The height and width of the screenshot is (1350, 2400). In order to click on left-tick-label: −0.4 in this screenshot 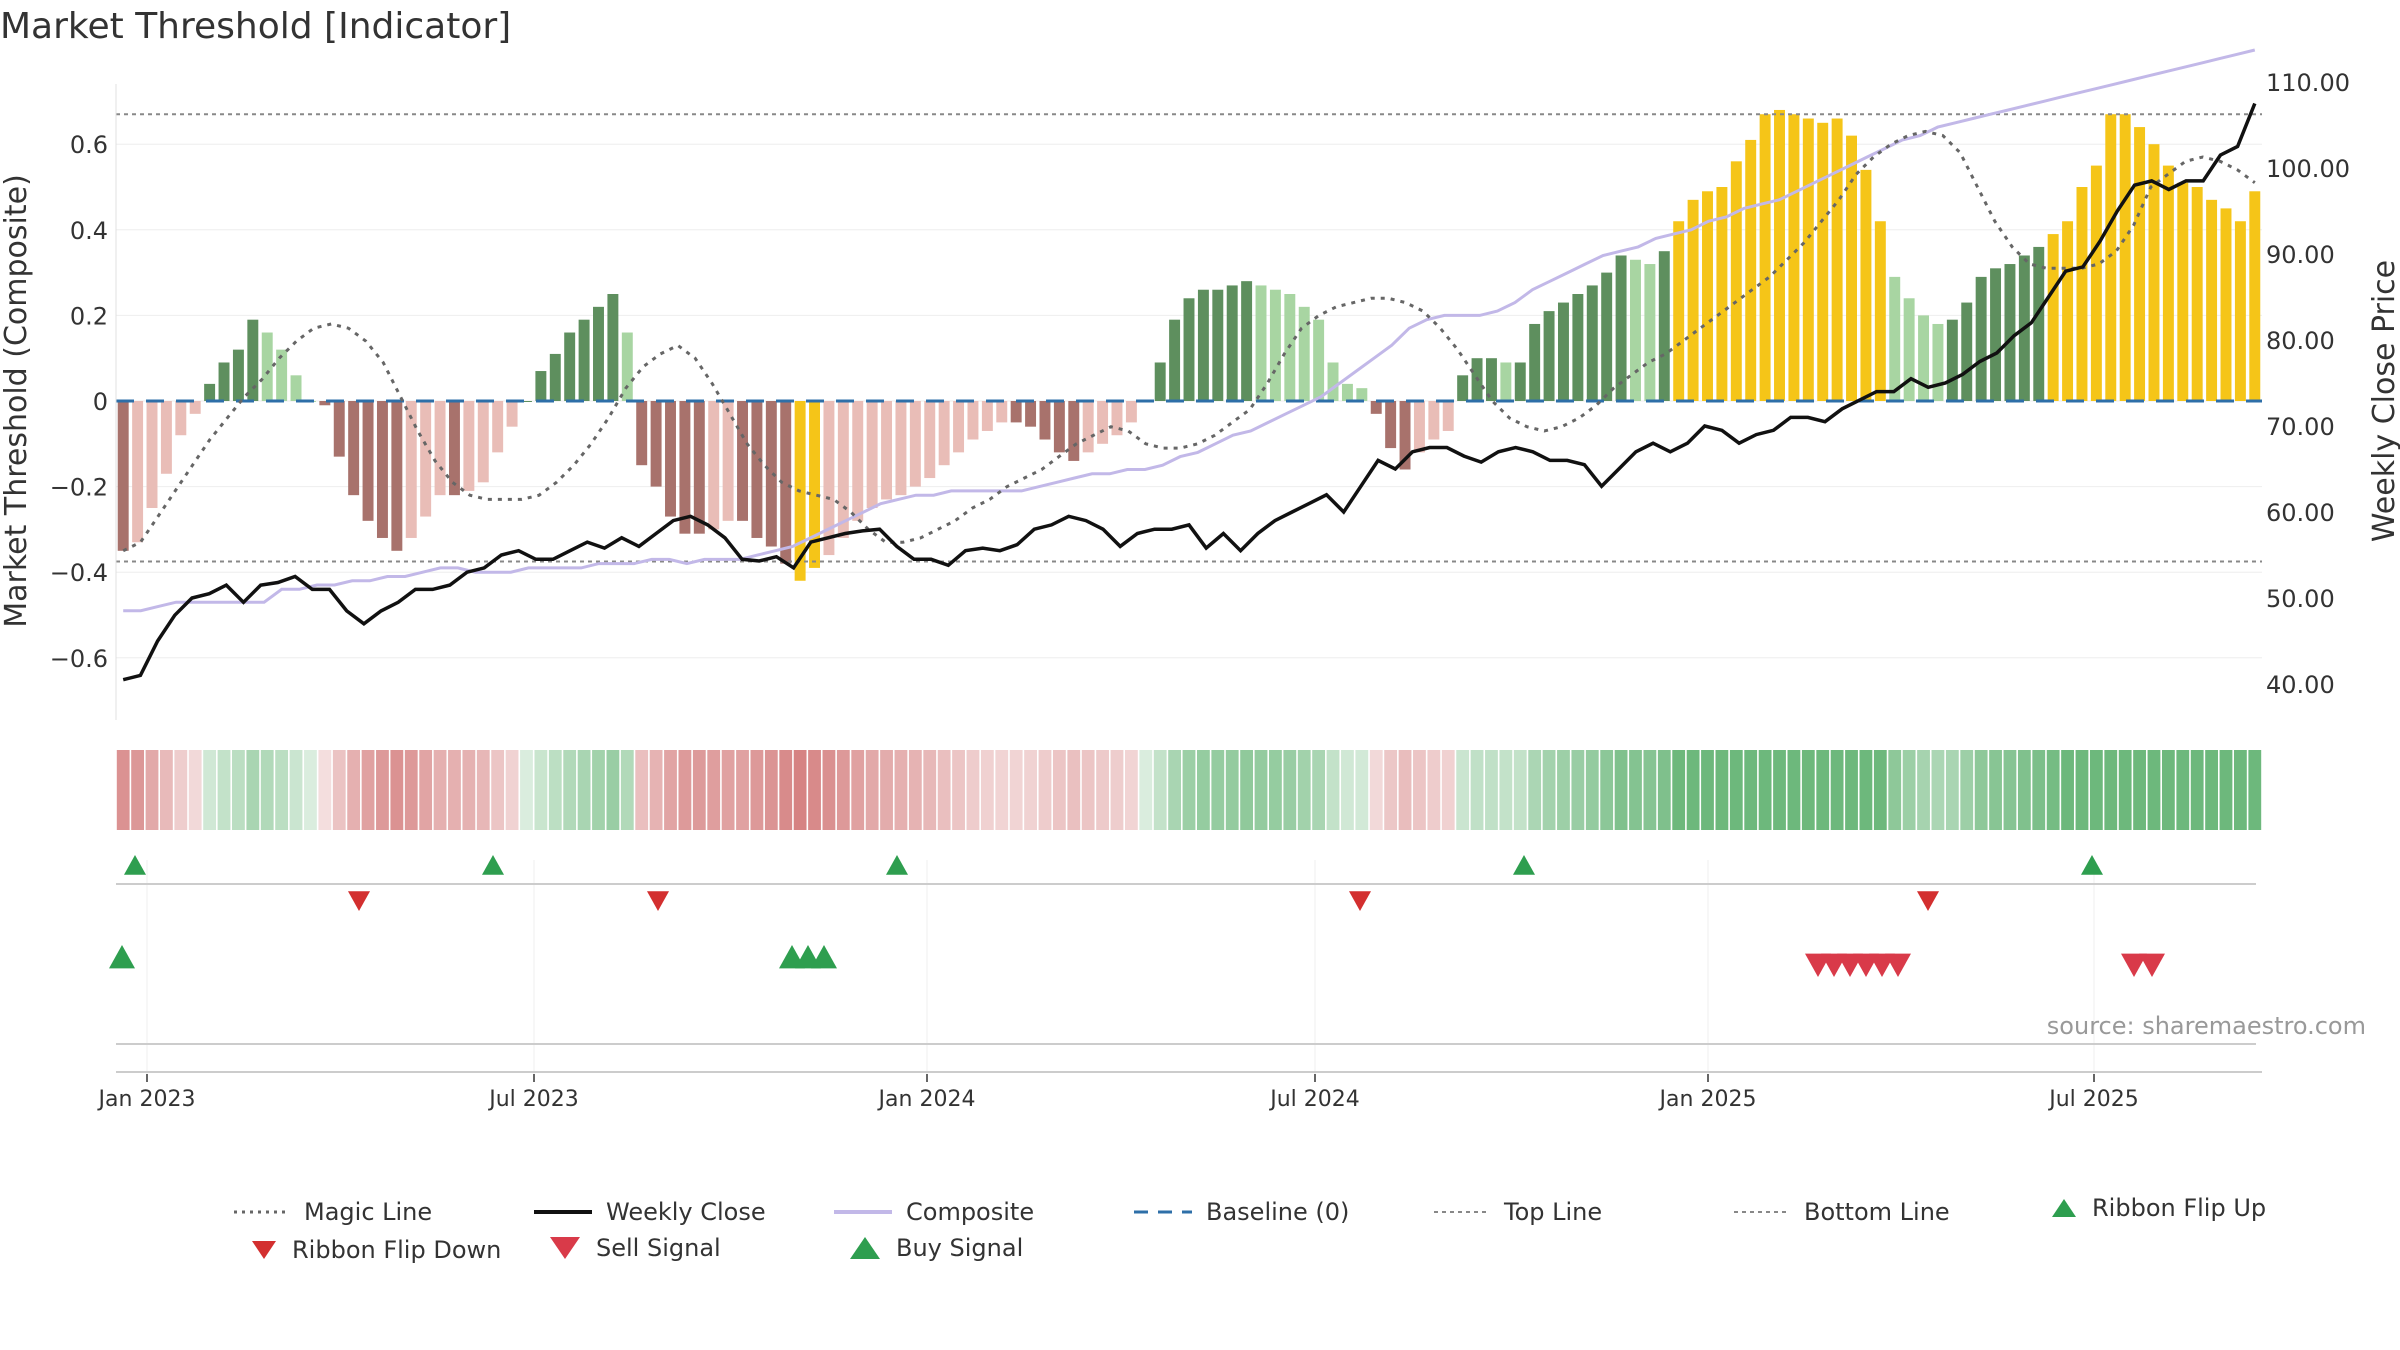, I will do `click(79, 573)`.